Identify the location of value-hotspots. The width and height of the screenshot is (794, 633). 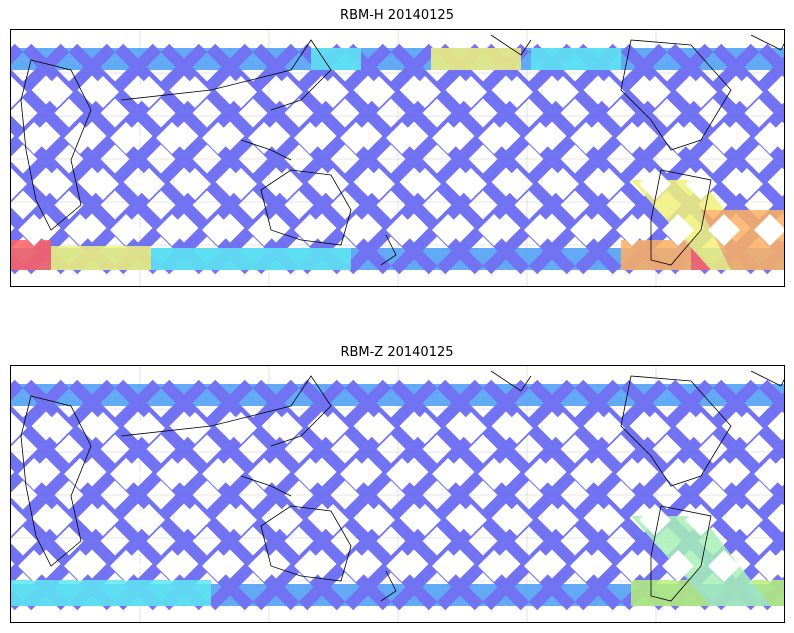
(397, 561).